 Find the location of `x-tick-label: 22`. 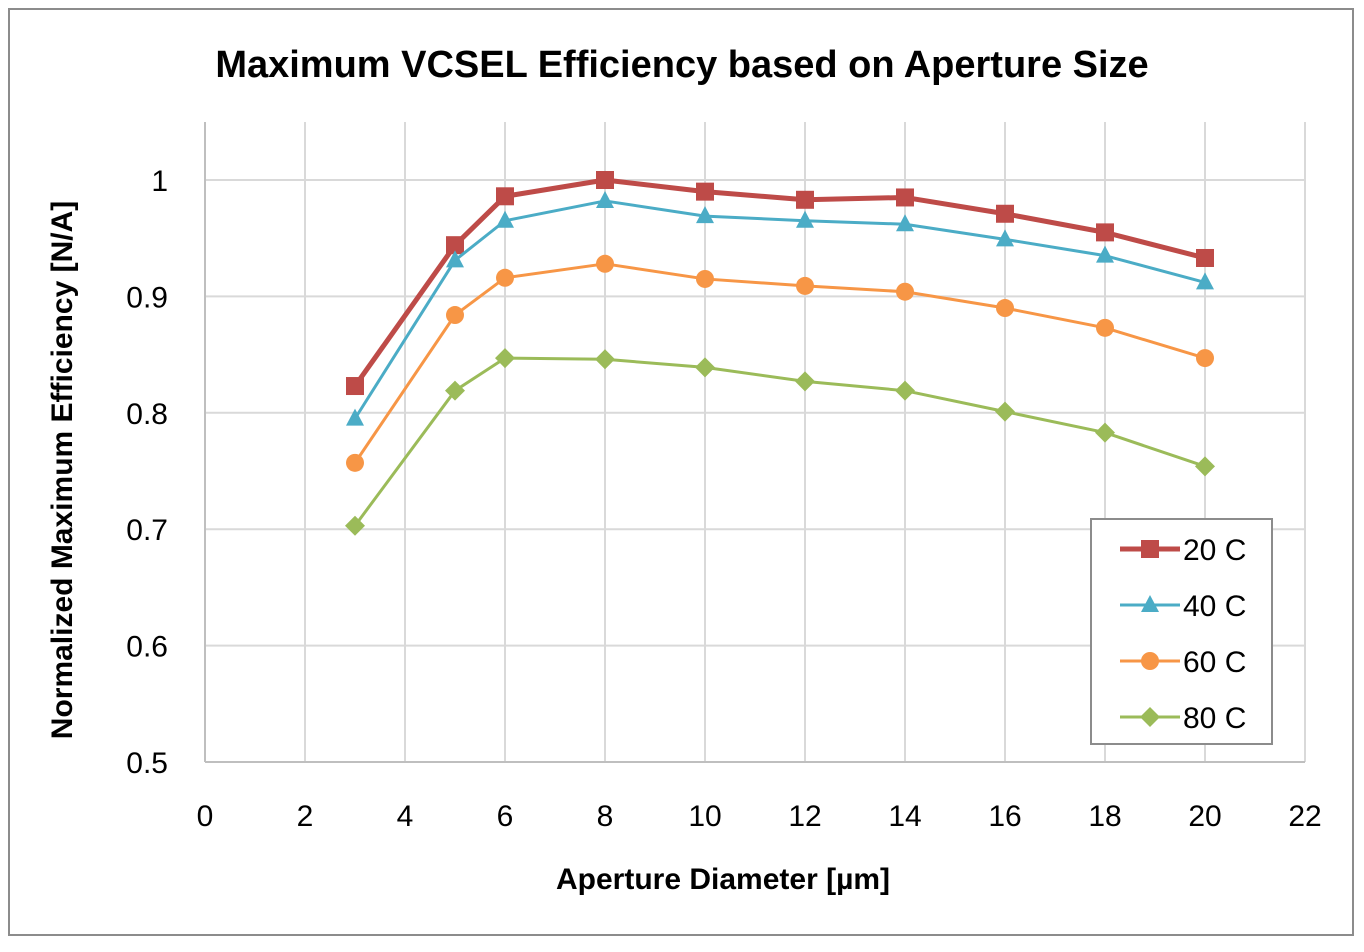

x-tick-label: 22 is located at coordinates (1304, 816).